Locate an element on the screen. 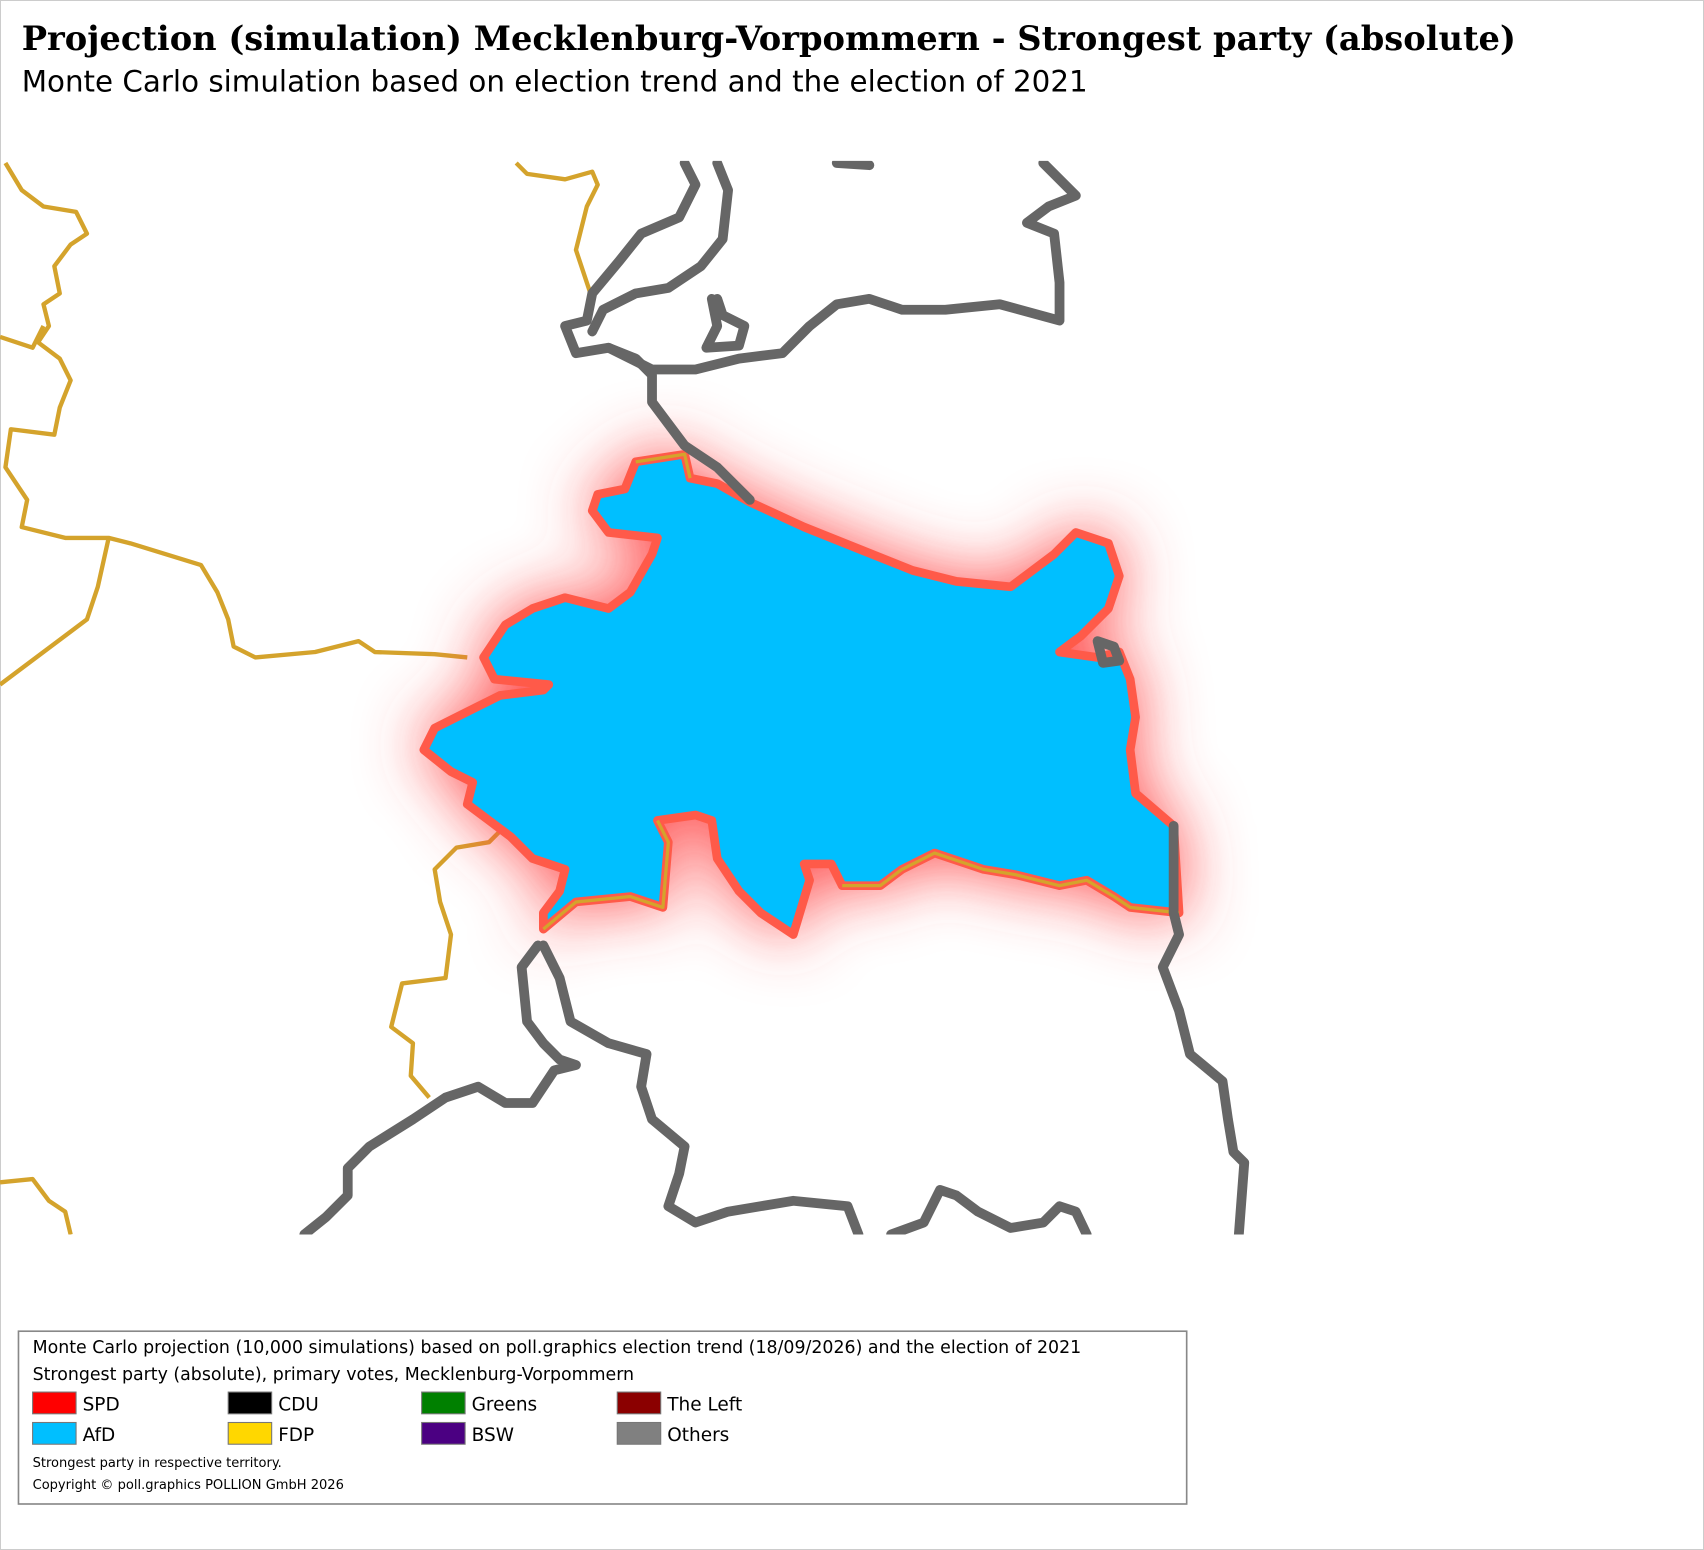 This screenshot has height=1550, width=1704. legend-label: FDP is located at coordinates (296, 1435).